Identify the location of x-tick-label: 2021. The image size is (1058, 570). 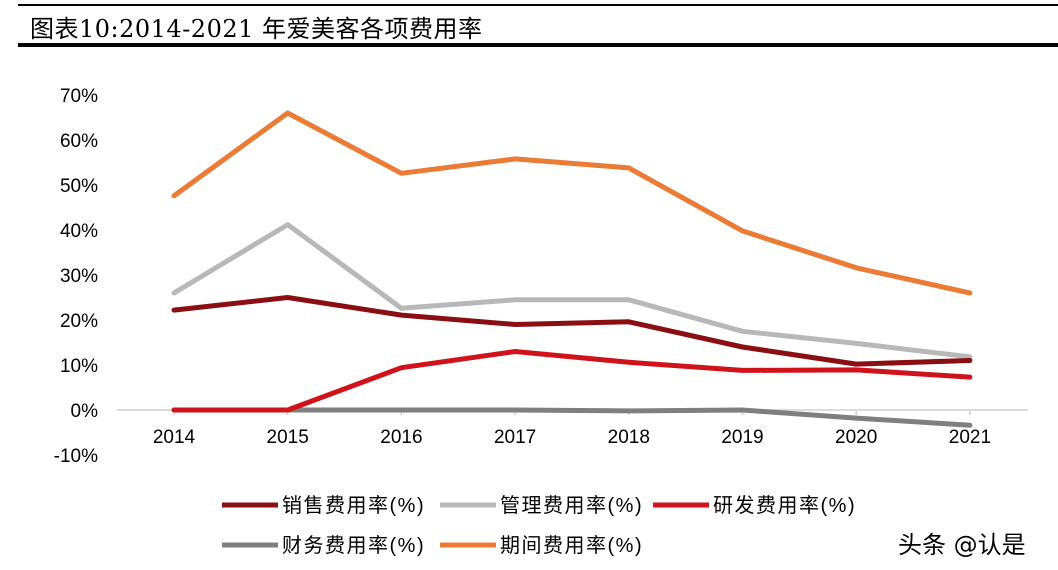
(970, 437).